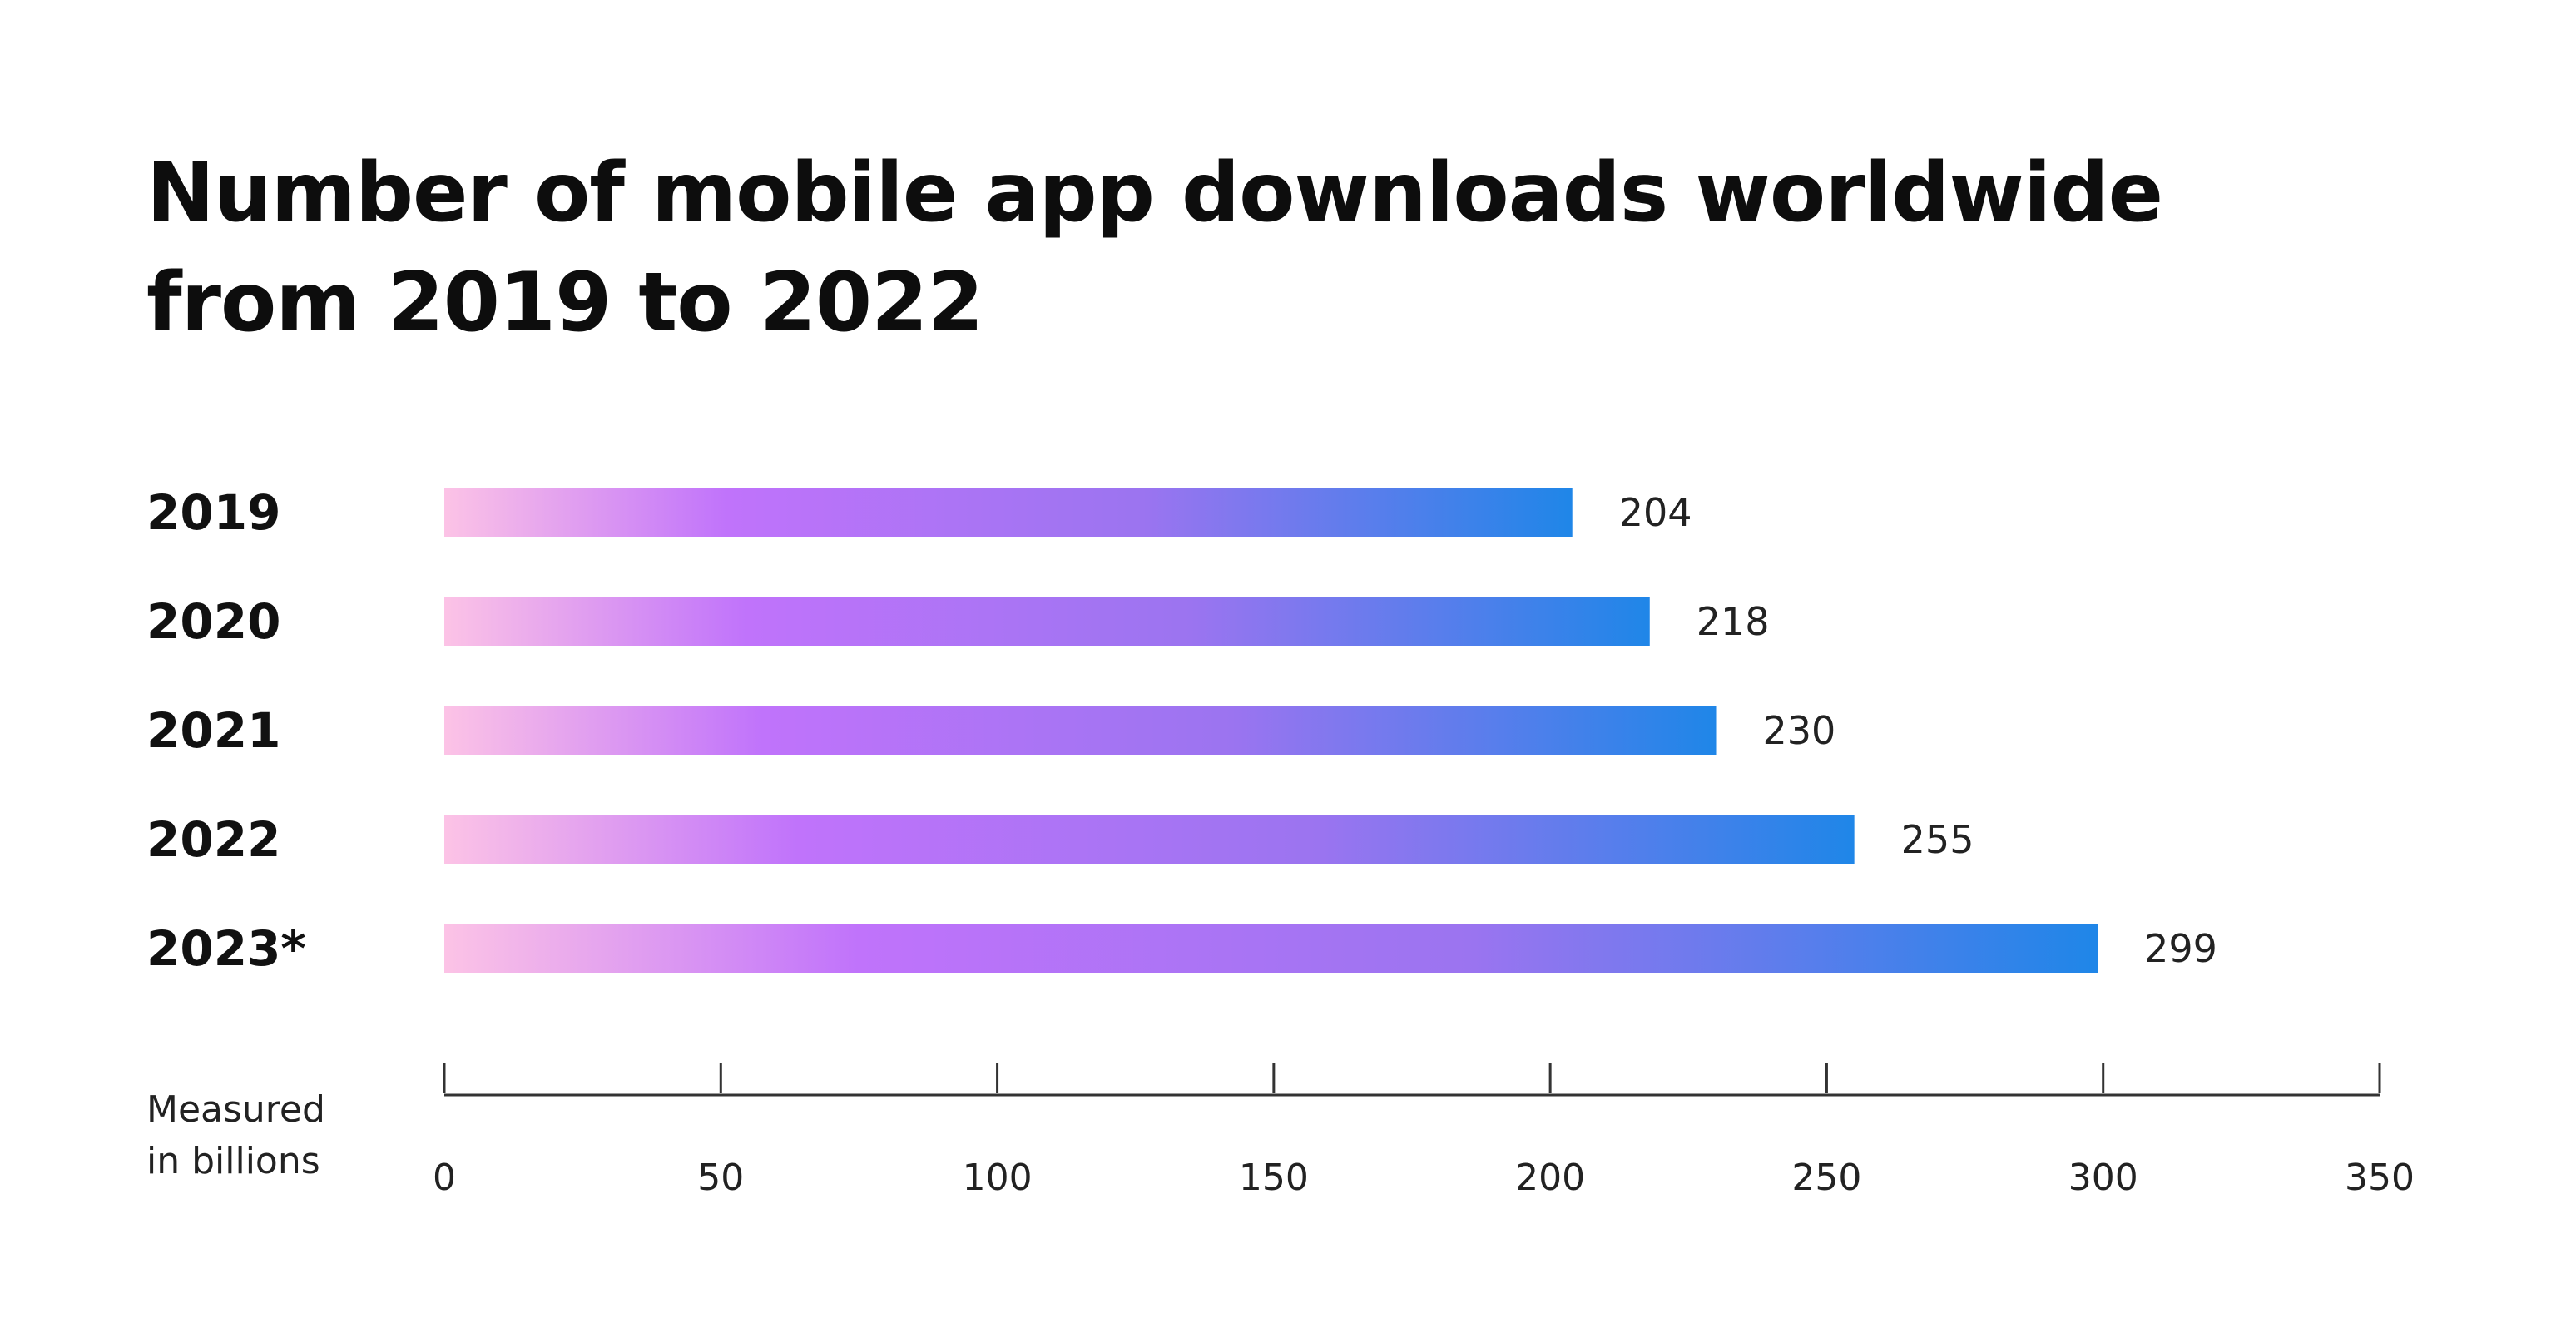 The height and width of the screenshot is (1338, 2576). What do you see at coordinates (1274, 1178) in the screenshot?
I see `x-tick-label: 150` at bounding box center [1274, 1178].